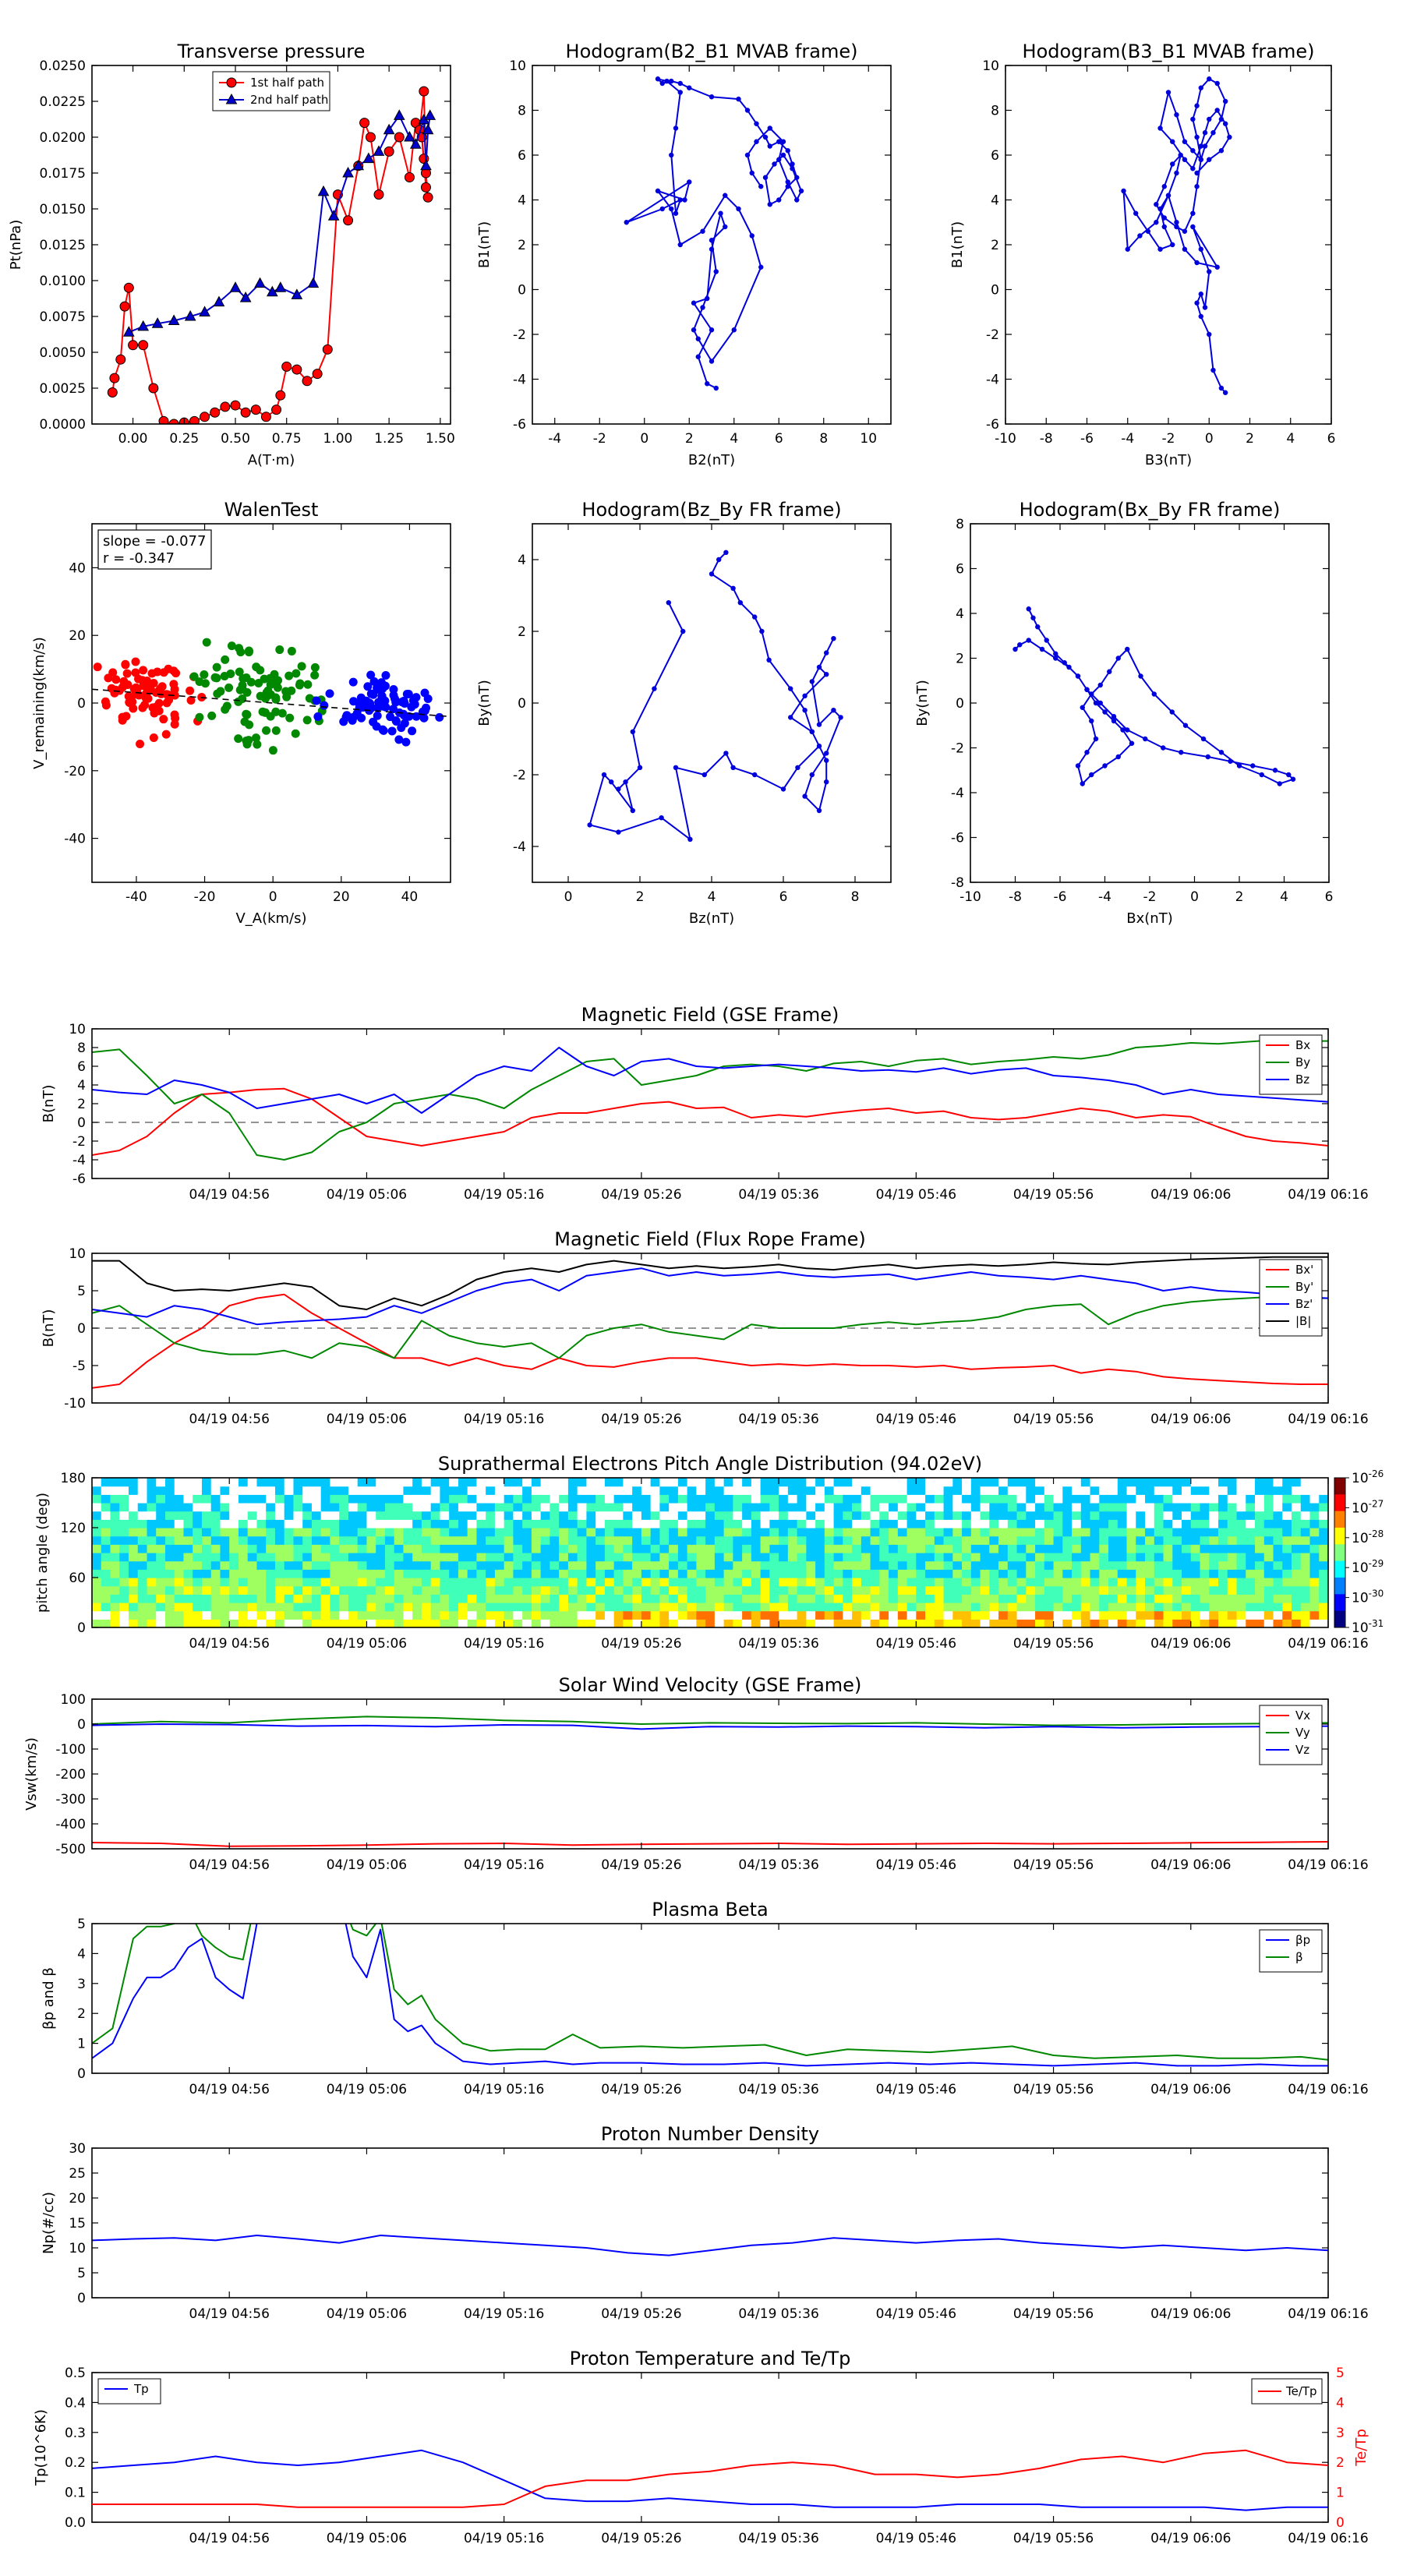  I want to click on p_h3-marks, so click(715, 696).